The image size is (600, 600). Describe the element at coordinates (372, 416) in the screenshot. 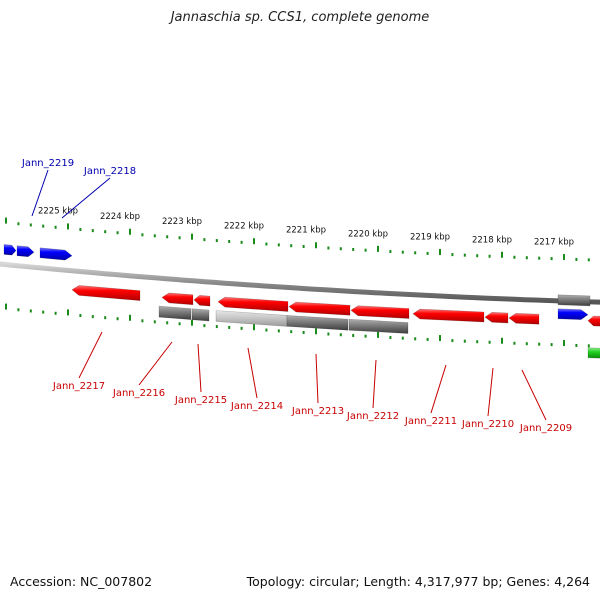

I see `gene-jann-2212-label: Jann_2212` at that location.